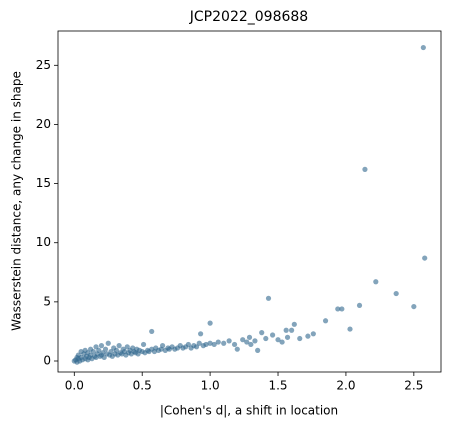 The width and height of the screenshot is (450, 434). Describe the element at coordinates (249, 411) in the screenshot. I see `x-axis-label: |Cohen's d|, a shift in location` at that location.